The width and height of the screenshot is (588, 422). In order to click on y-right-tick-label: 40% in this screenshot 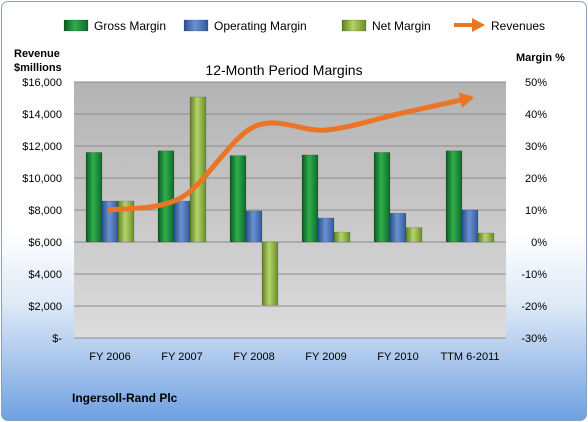, I will do `click(536, 115)`.